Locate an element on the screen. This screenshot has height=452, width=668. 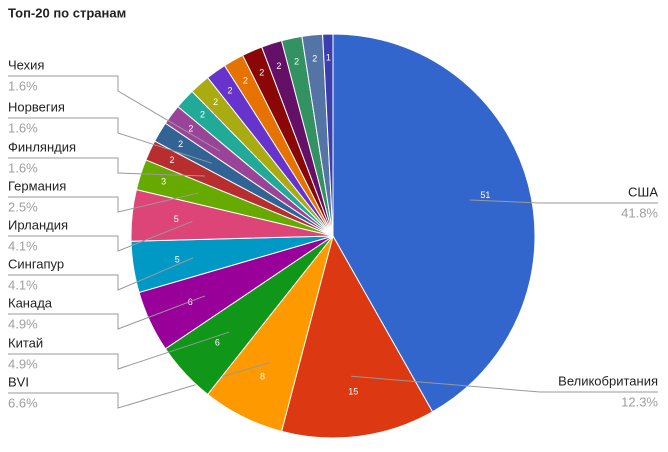
slice-value: 3 is located at coordinates (163, 181).